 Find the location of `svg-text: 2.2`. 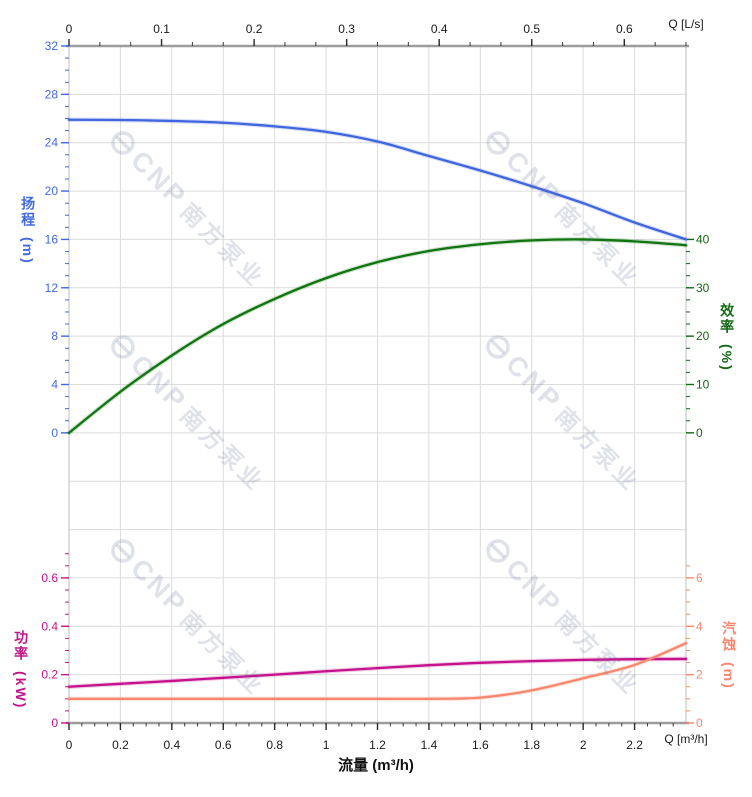

svg-text: 2.2 is located at coordinates (634, 745).